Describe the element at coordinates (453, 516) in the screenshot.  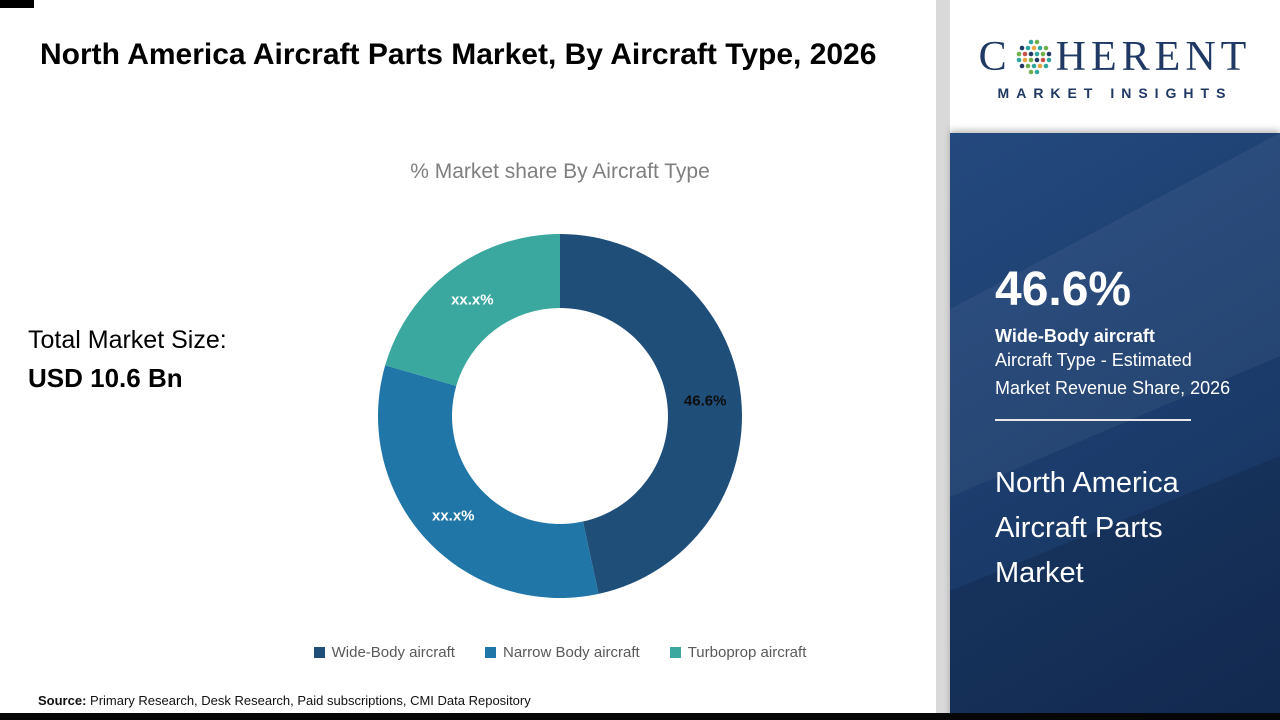
I see `slice-label-1: xx.x%` at that location.